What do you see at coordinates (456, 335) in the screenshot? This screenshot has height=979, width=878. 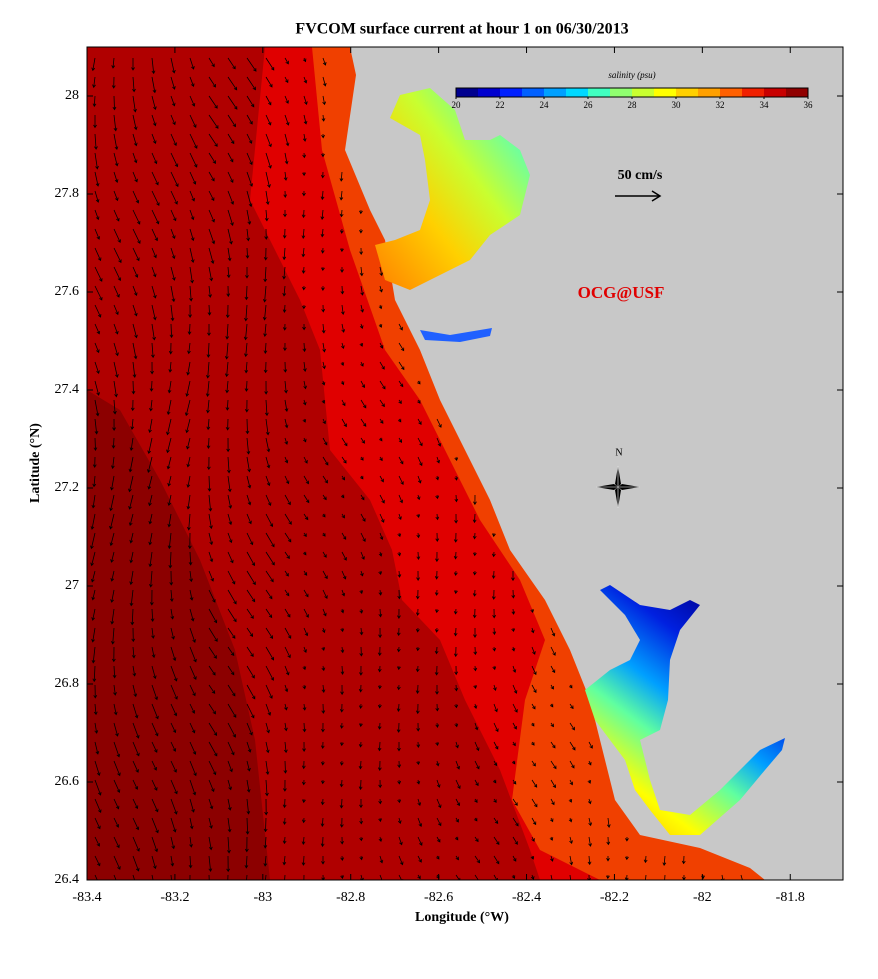 I see `river` at bounding box center [456, 335].